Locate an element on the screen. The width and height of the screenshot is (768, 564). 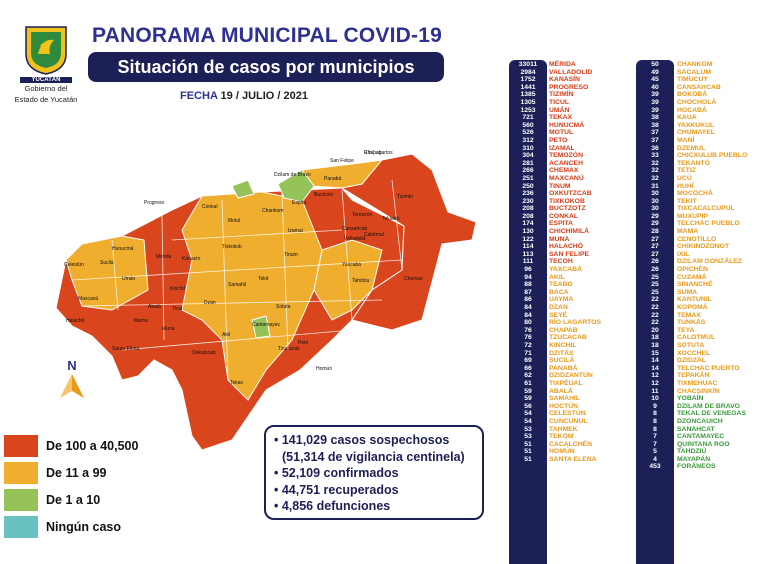
date-label: FECHA is located at coordinates (199, 96).